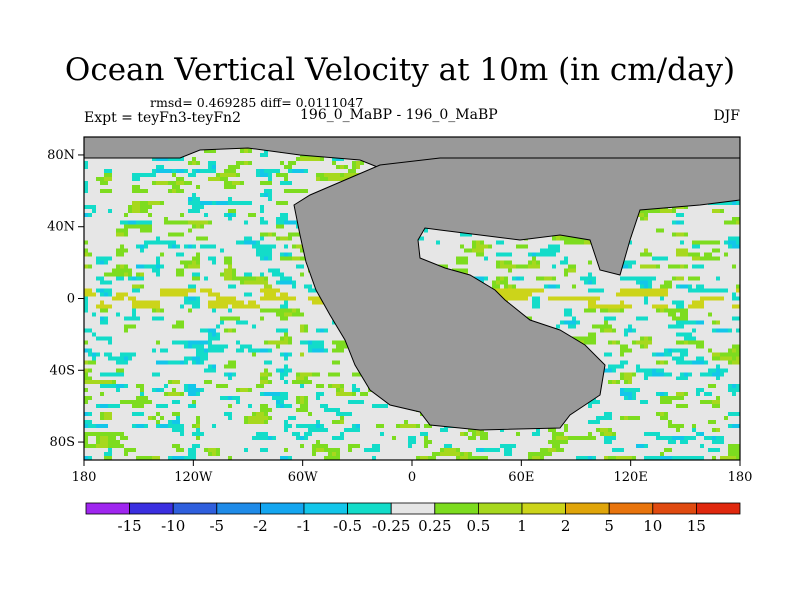 This screenshot has width=800, height=600. I want to click on season-label: DJF, so click(726, 116).